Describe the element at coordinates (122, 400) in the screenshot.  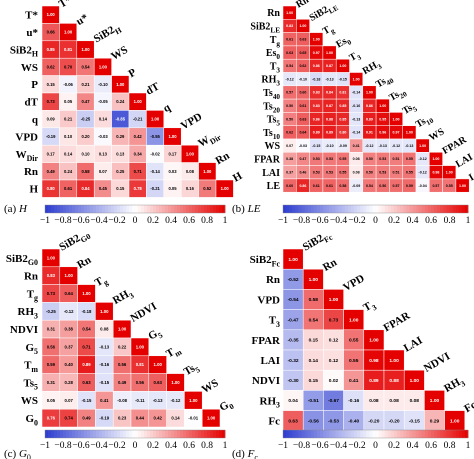
I see `cell-value-label: -0.08` at that location.